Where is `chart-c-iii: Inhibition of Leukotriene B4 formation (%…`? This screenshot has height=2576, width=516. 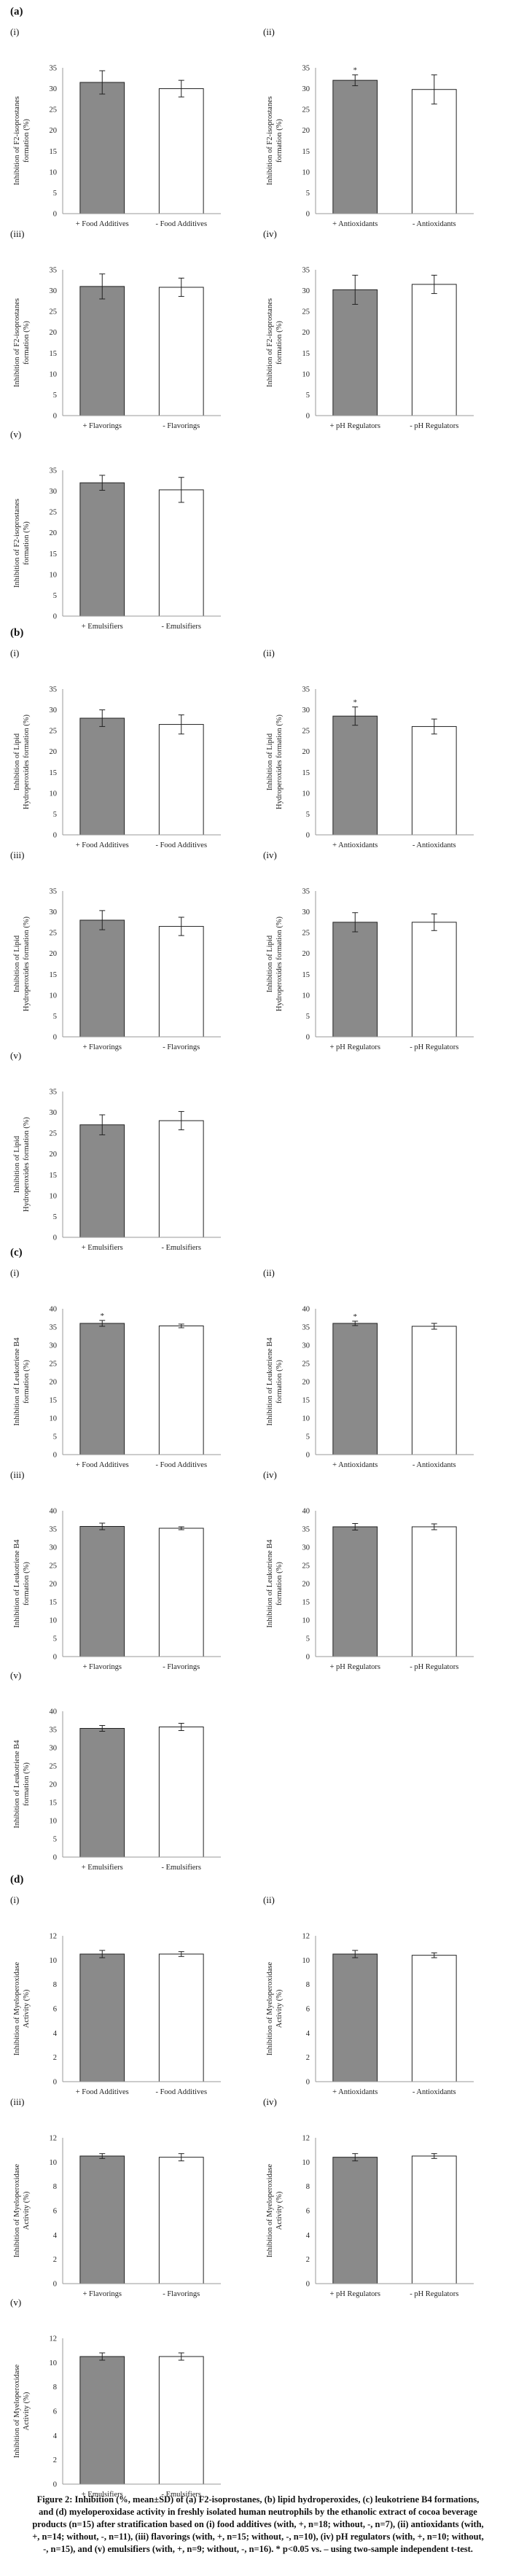 chart-c-iii: Inhibition of Leukotriene B4 formation (%… is located at coordinates (115, 1594).